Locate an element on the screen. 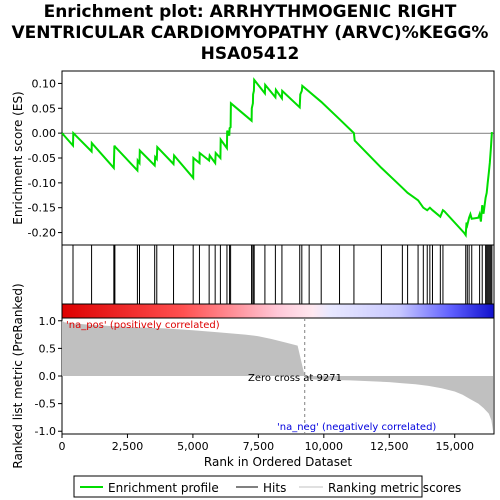 Image resolution: width=500 pixels, height=500 pixels. es-y-tick-label: -0.15 is located at coordinates (42, 208).